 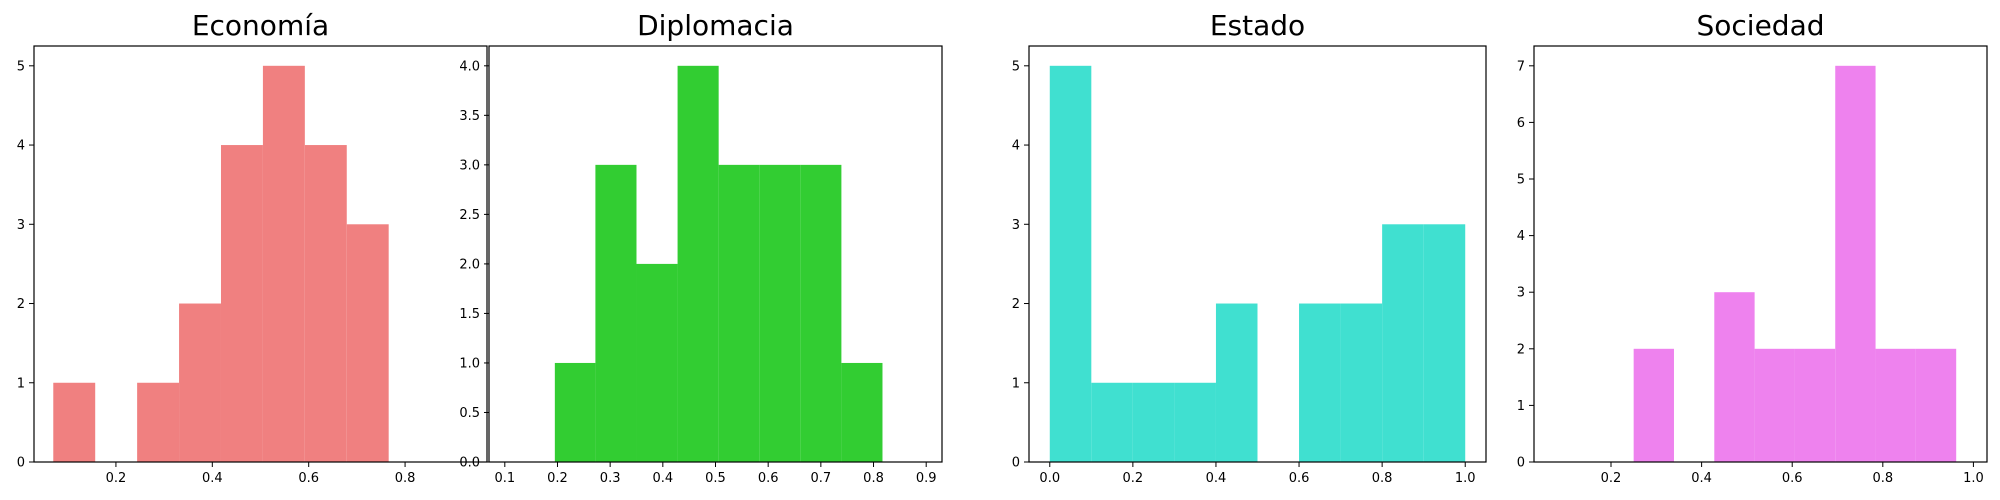 What do you see at coordinates (260, 25) in the screenshot?
I see `panel-title: Economía` at bounding box center [260, 25].